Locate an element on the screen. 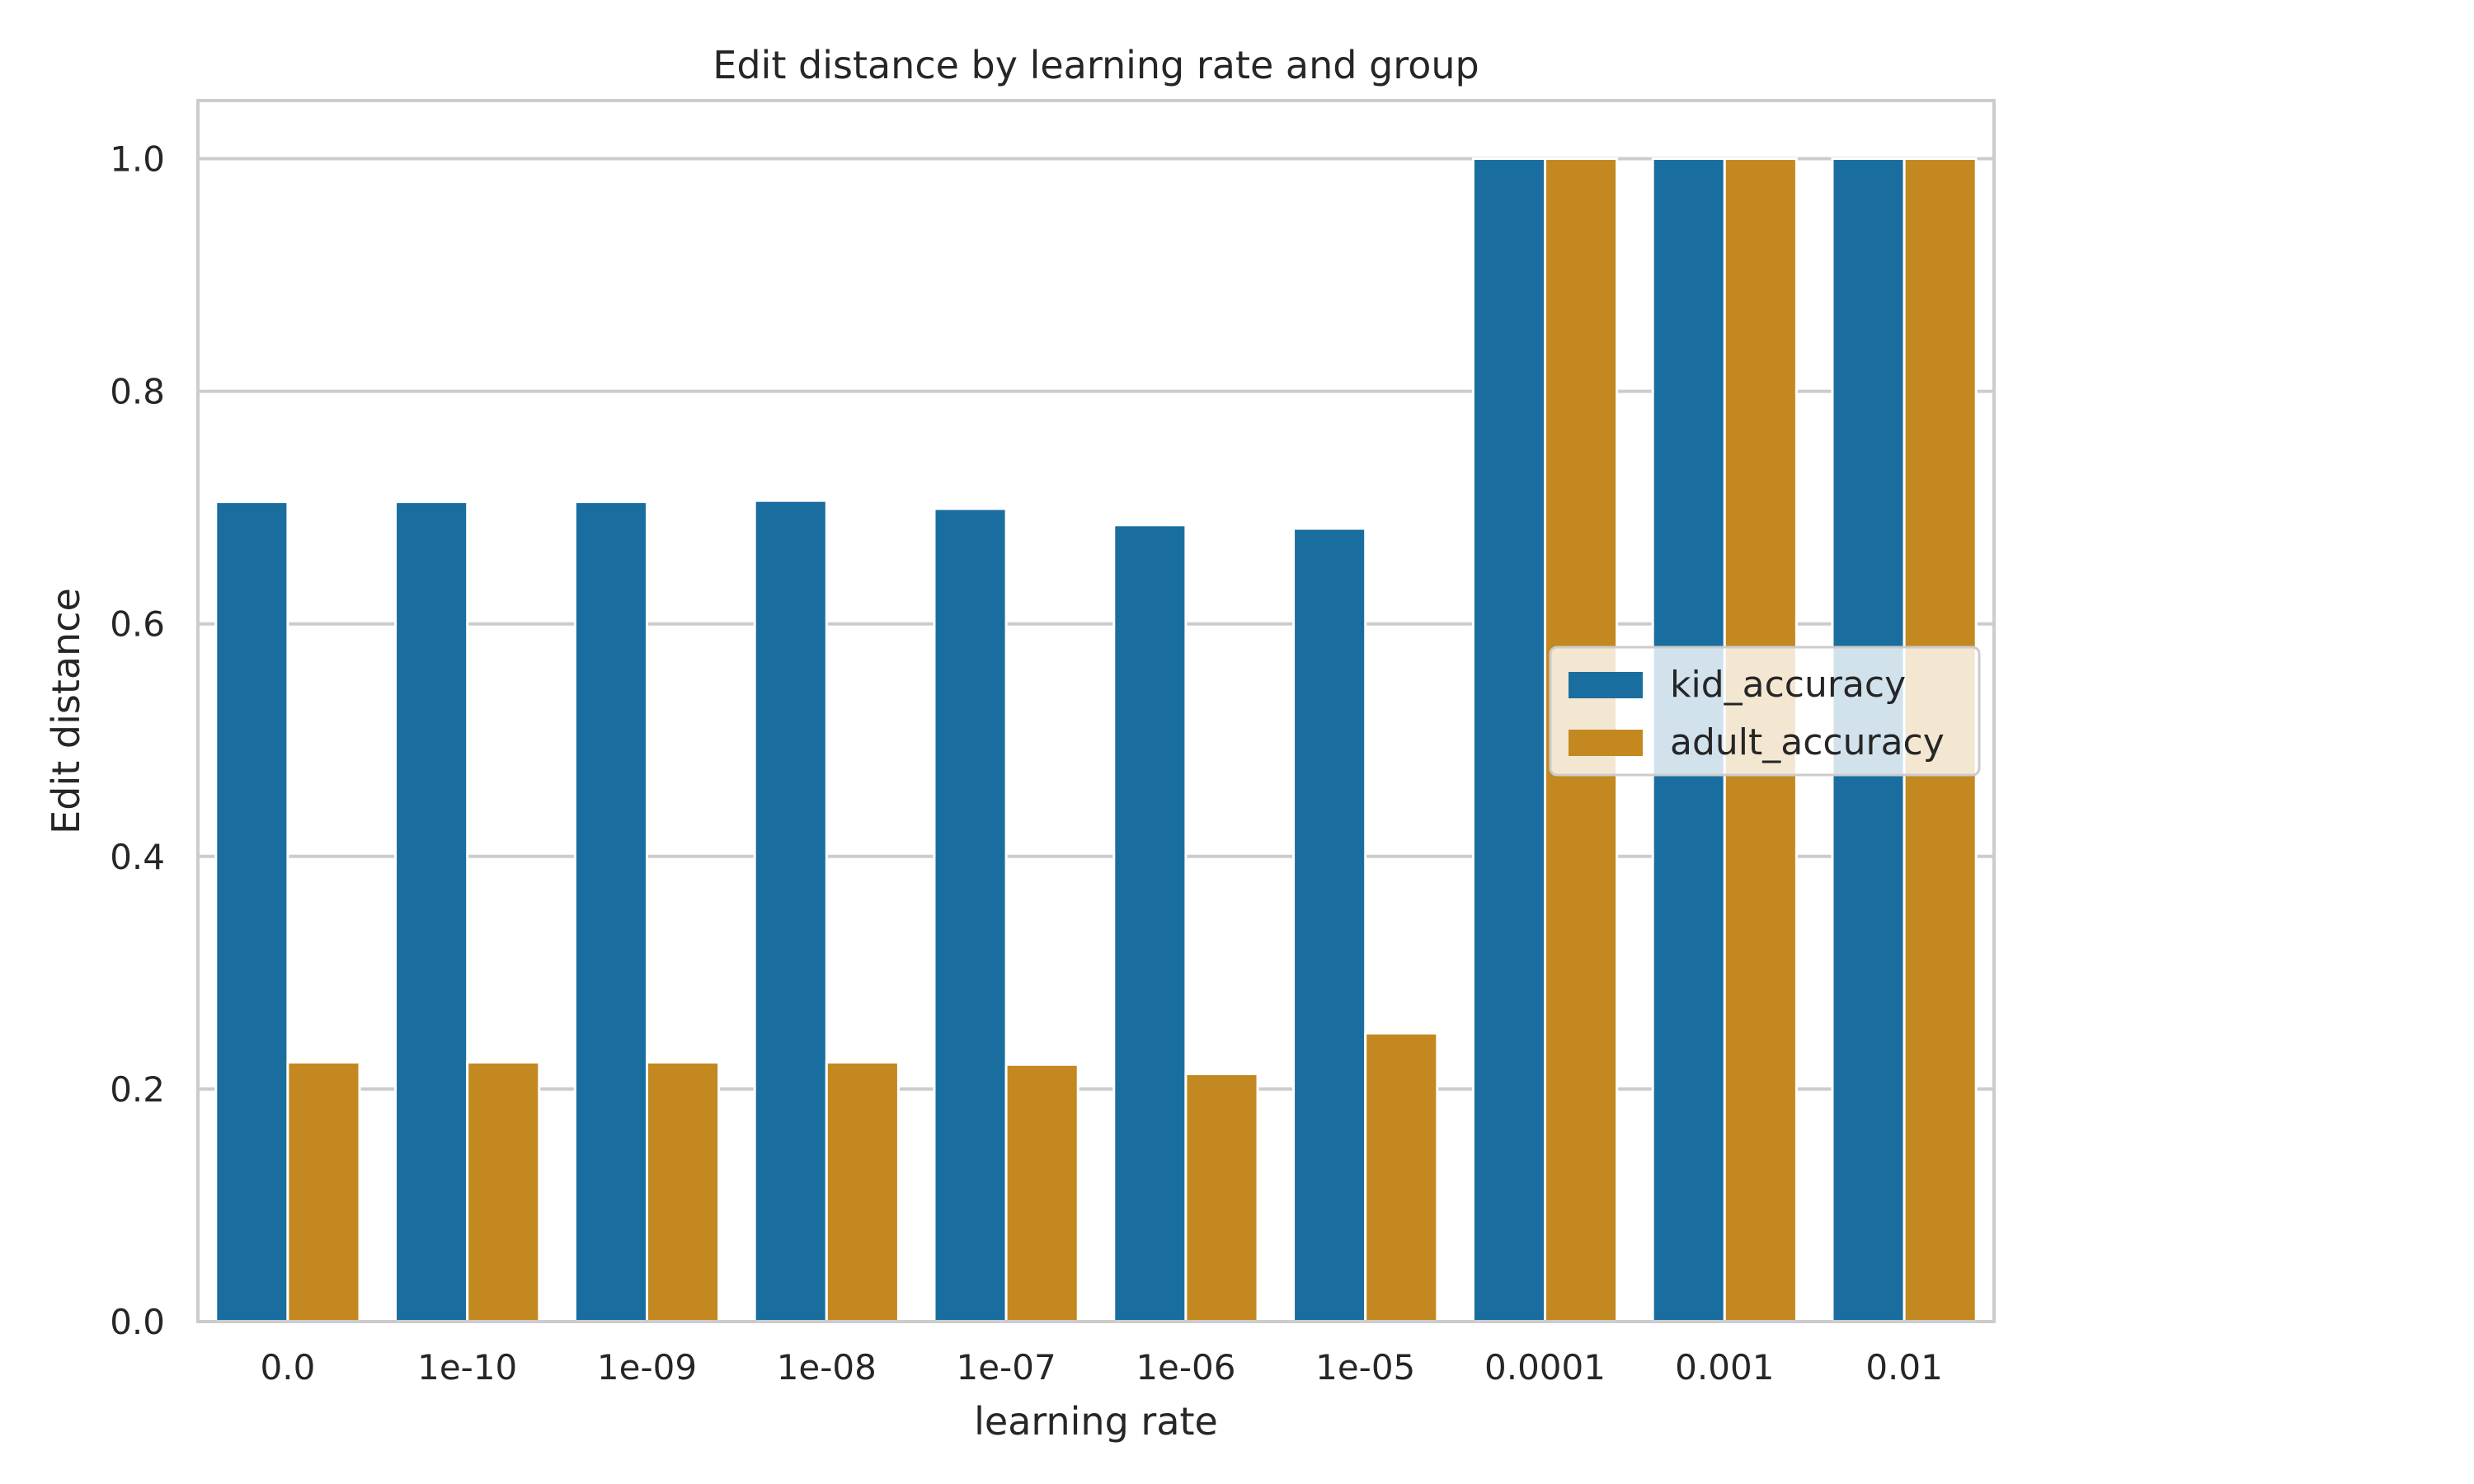 The width and height of the screenshot is (2474, 1484). x-axis-label: learning rate is located at coordinates (1096, 1421).